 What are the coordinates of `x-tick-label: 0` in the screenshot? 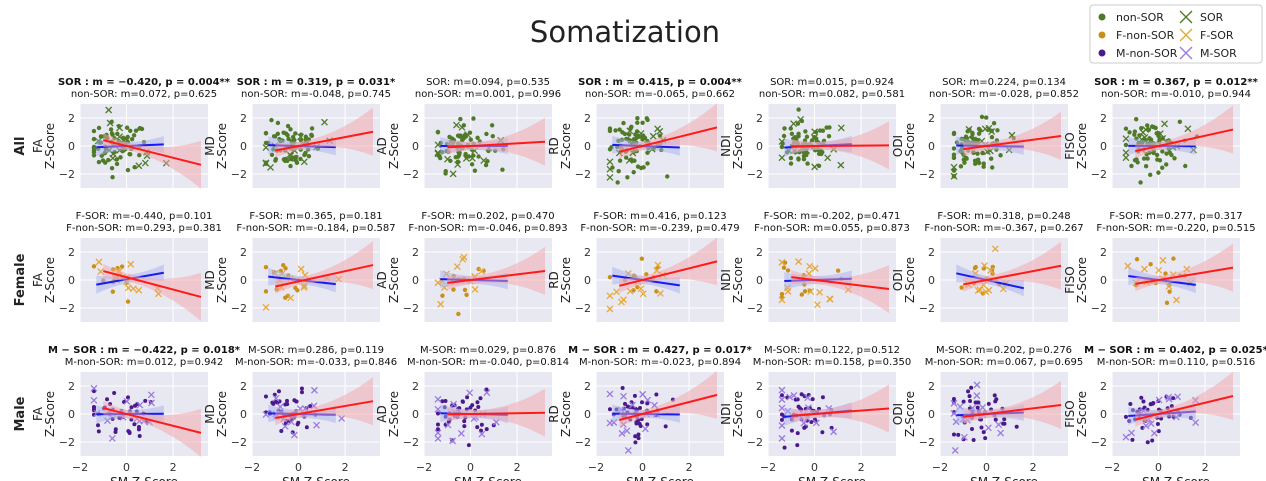 It's located at (986, 467).